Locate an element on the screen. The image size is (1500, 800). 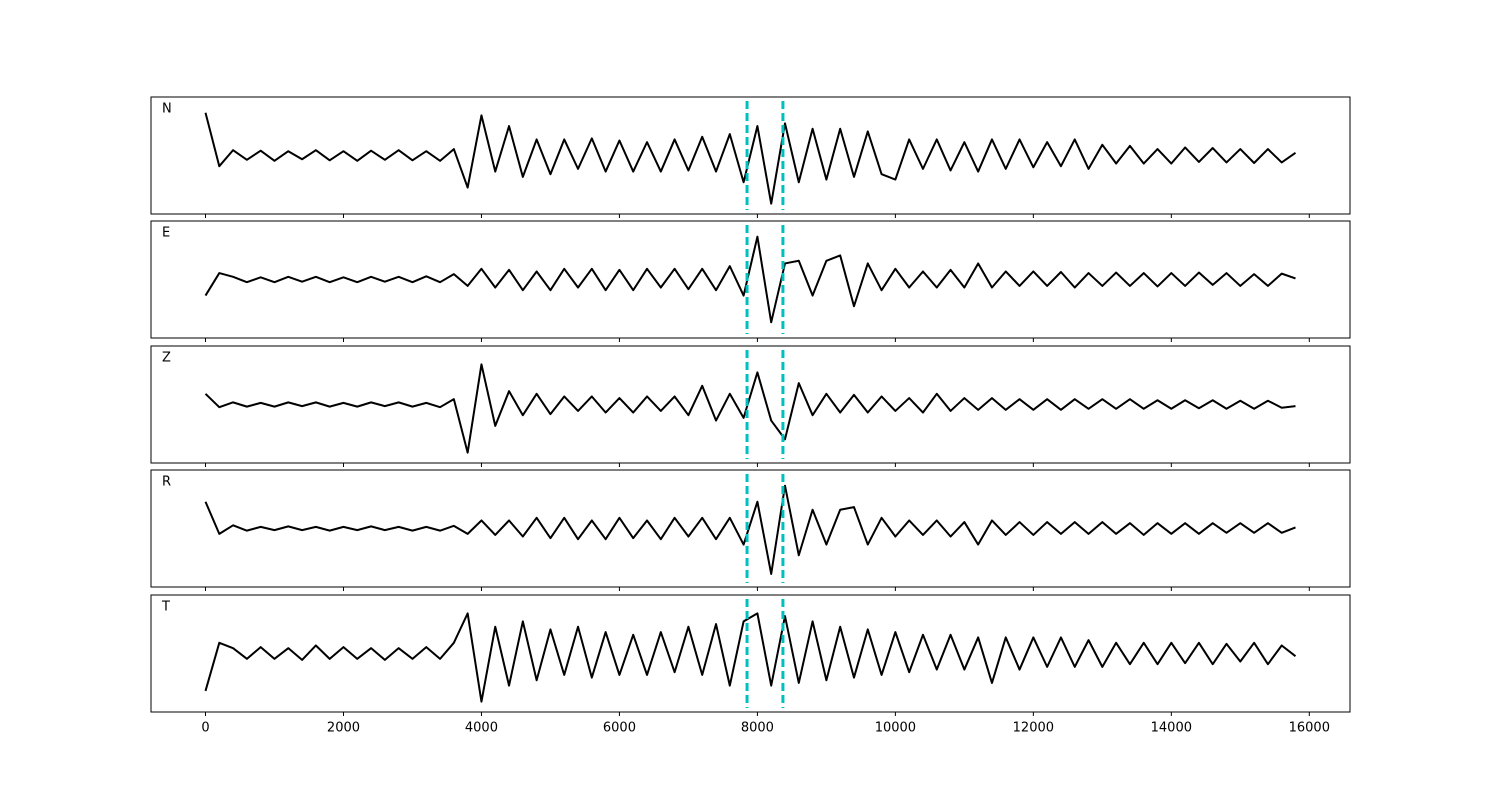
x-tick-label: 8000 is located at coordinates (757, 728).